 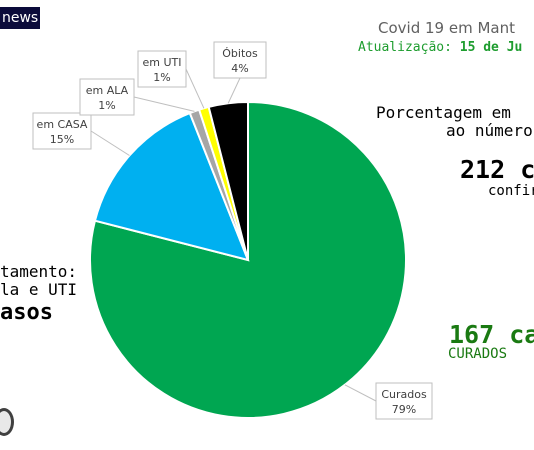 I want to click on slice-category-label: em UTI, so click(x=162, y=62).